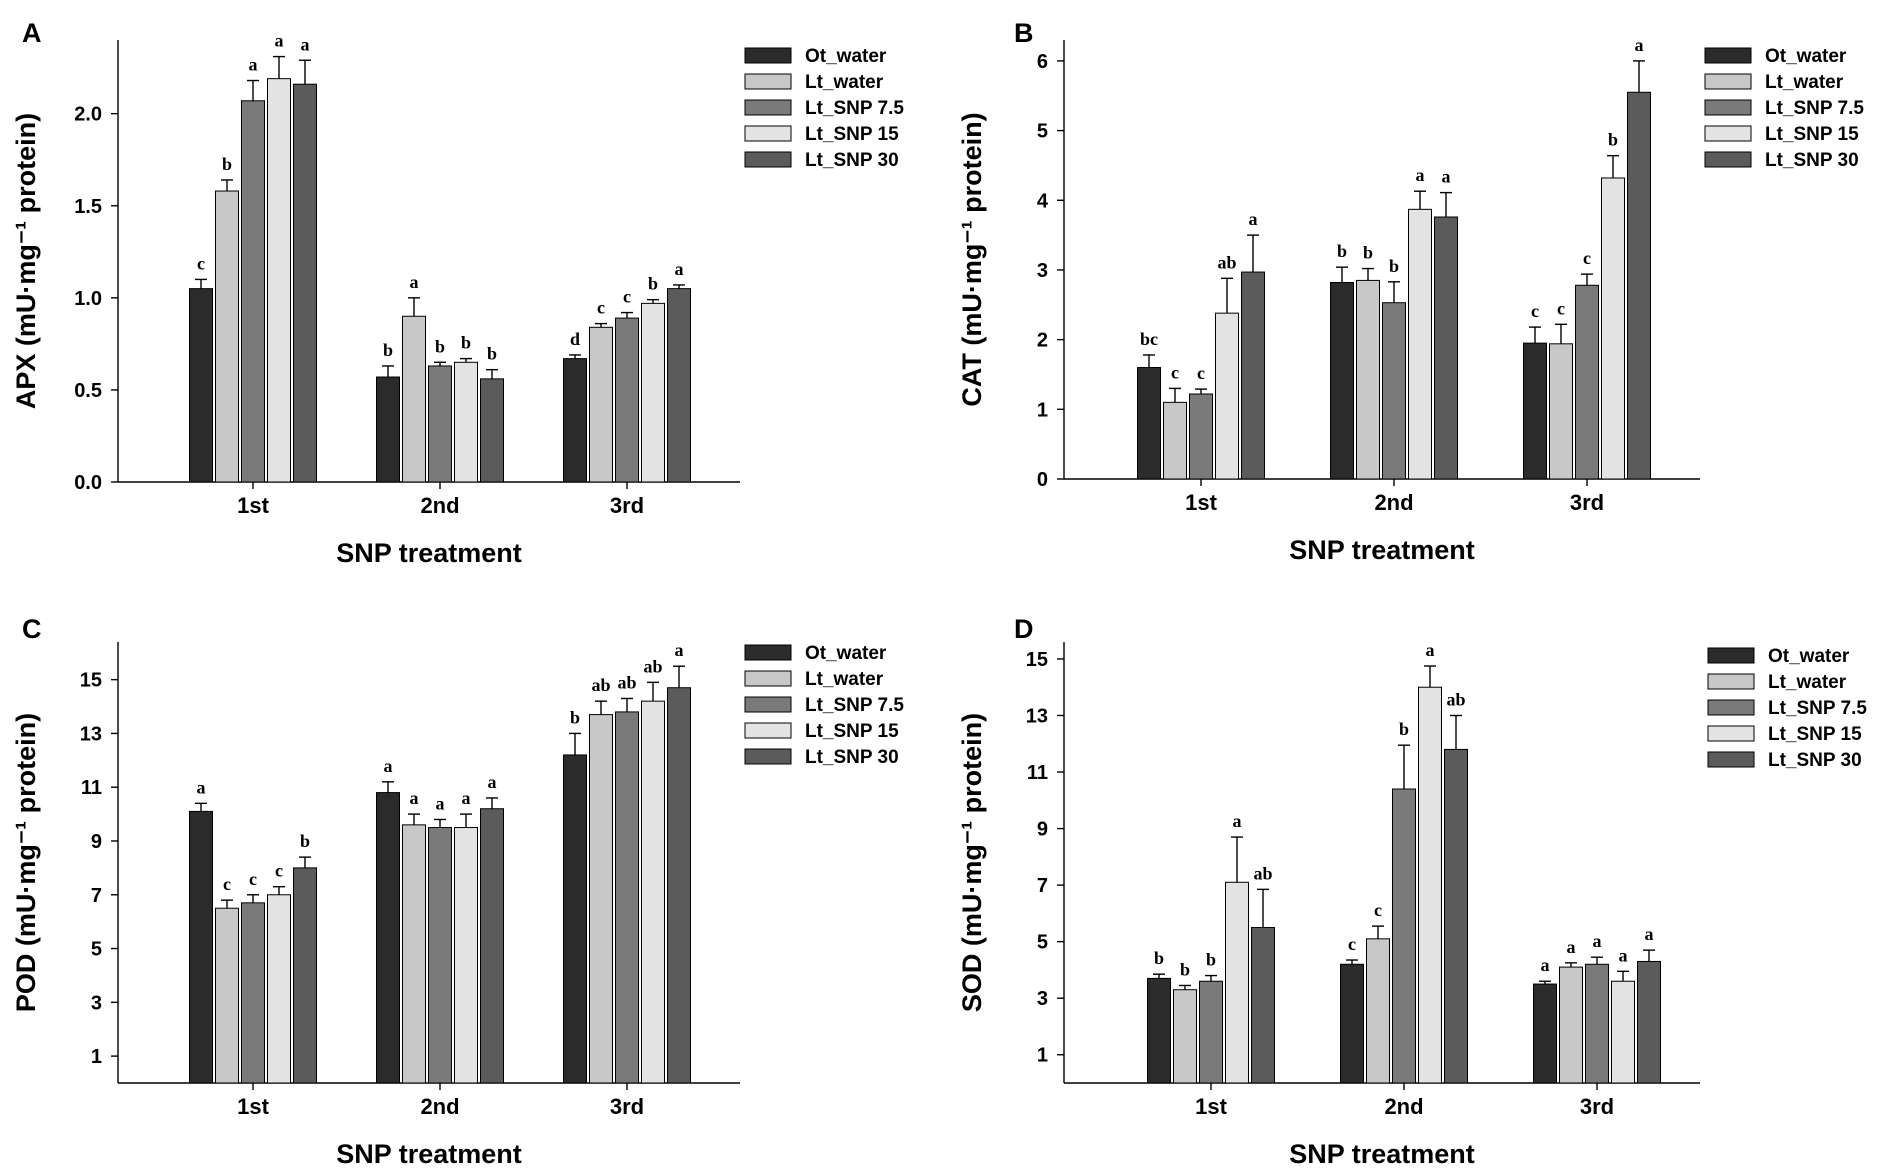 This screenshot has height=1169, width=1886. What do you see at coordinates (972, 259) in the screenshot?
I see `y-axis-title: CAT (mU·mg⁻¹ protein)` at bounding box center [972, 259].